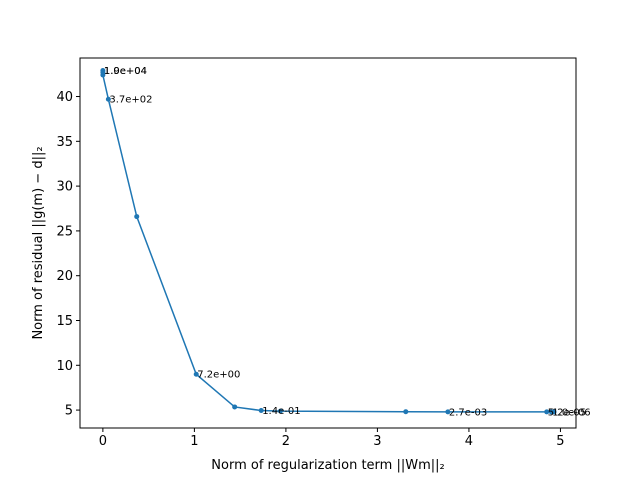 The width and height of the screenshot is (640, 480). I want to click on y-tick-label: 10, so click(64, 366).